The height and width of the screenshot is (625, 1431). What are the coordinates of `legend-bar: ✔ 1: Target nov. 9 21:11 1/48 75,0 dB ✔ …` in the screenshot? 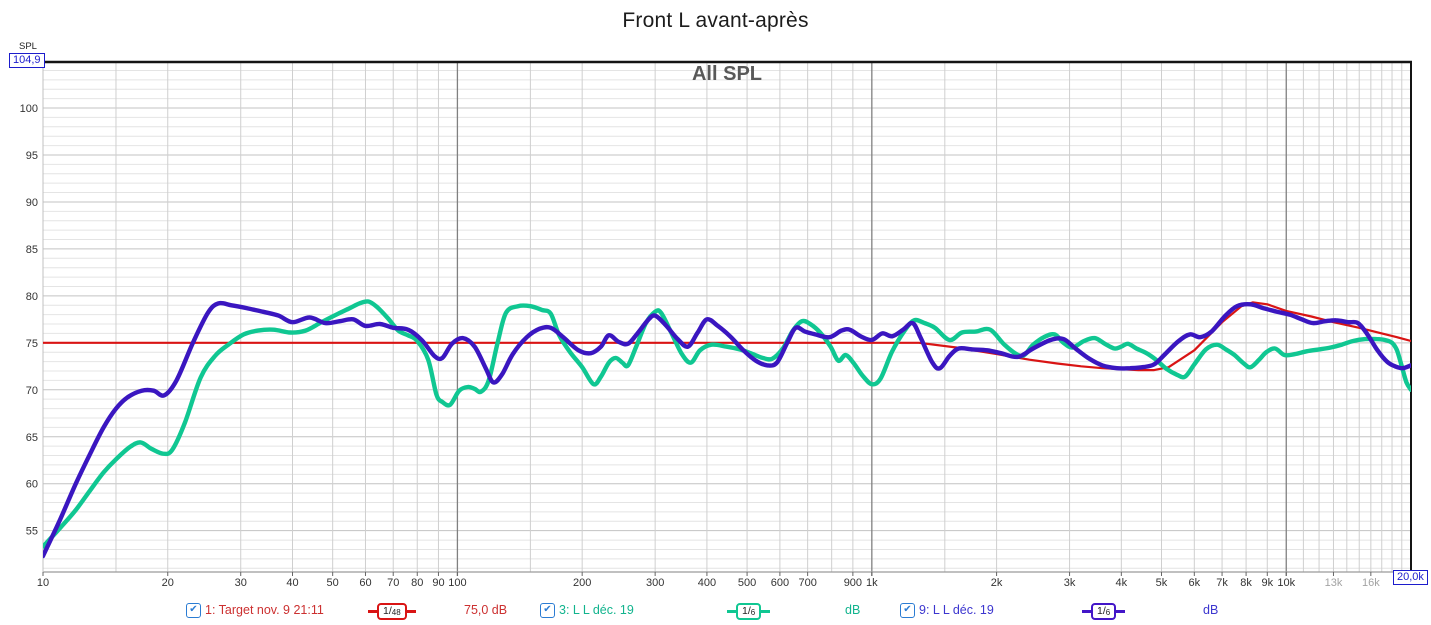 It's located at (715, 611).